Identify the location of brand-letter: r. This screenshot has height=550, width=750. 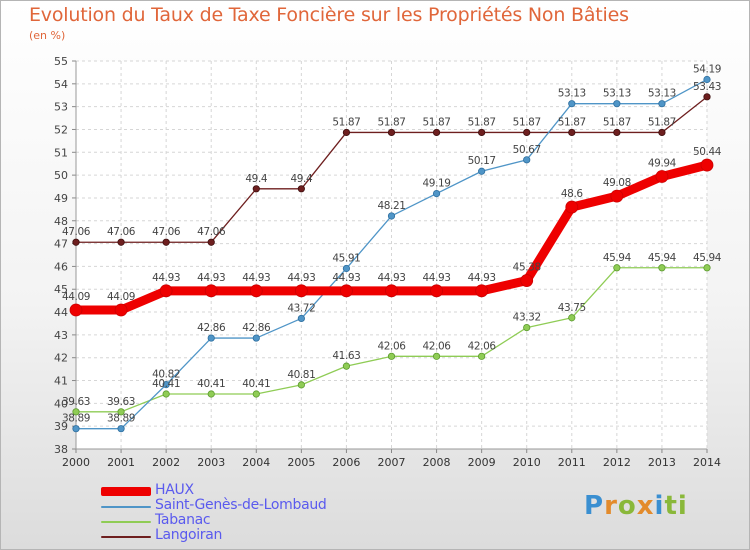
(611, 506).